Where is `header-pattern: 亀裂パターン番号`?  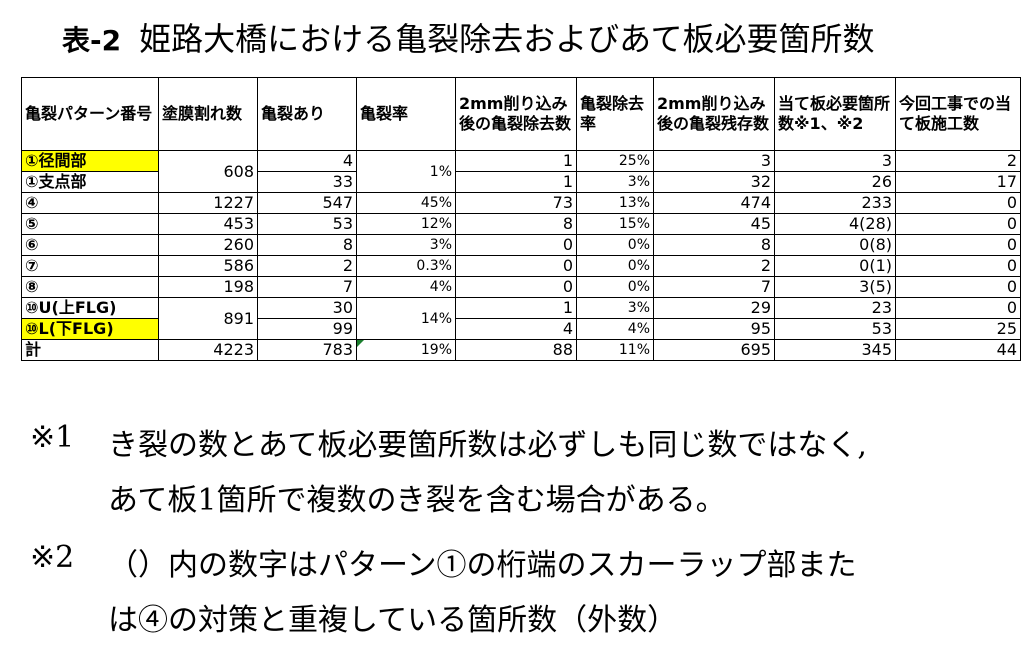 header-pattern: 亀裂パターン番号 is located at coordinates (90, 114).